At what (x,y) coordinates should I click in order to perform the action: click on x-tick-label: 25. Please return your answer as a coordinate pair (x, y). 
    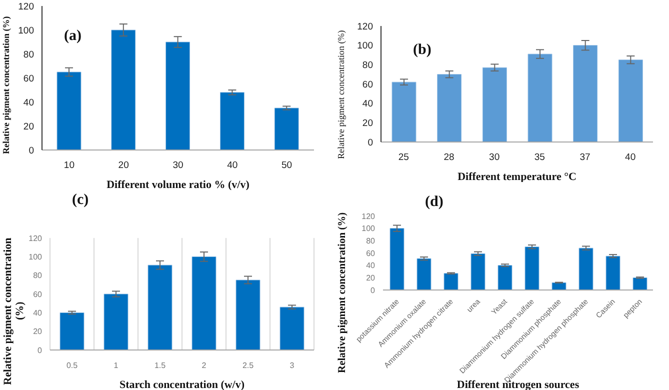
    Looking at the image, I should click on (403, 157).